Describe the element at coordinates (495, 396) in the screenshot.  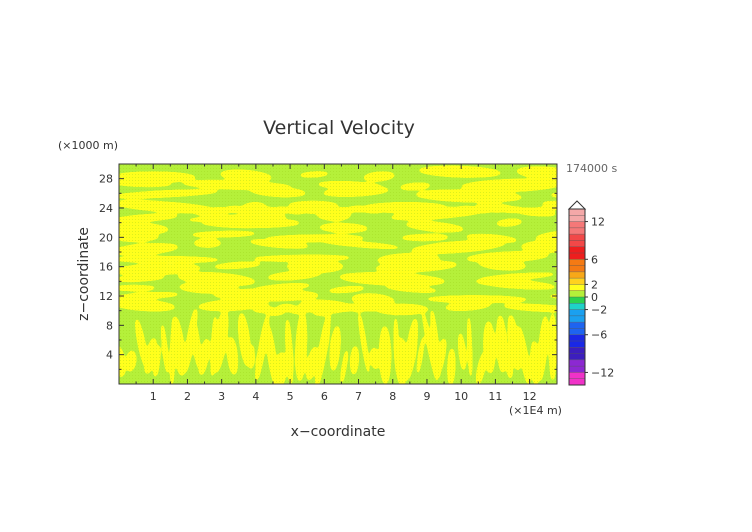
I see `x-tick-label: 11` at that location.